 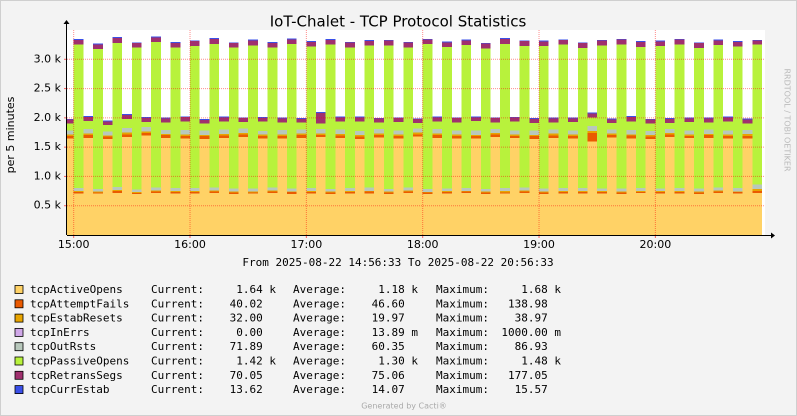 I want to click on legend-stat-value: 19.97, so click(x=388, y=318).